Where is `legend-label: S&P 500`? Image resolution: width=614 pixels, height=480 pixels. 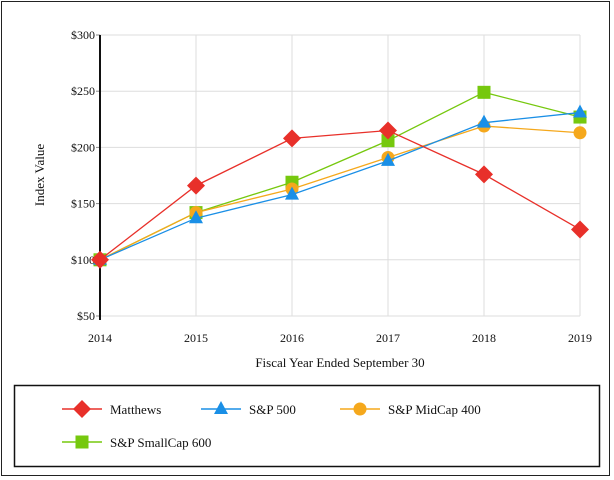
legend-label: S&P 500 is located at coordinates (272, 409).